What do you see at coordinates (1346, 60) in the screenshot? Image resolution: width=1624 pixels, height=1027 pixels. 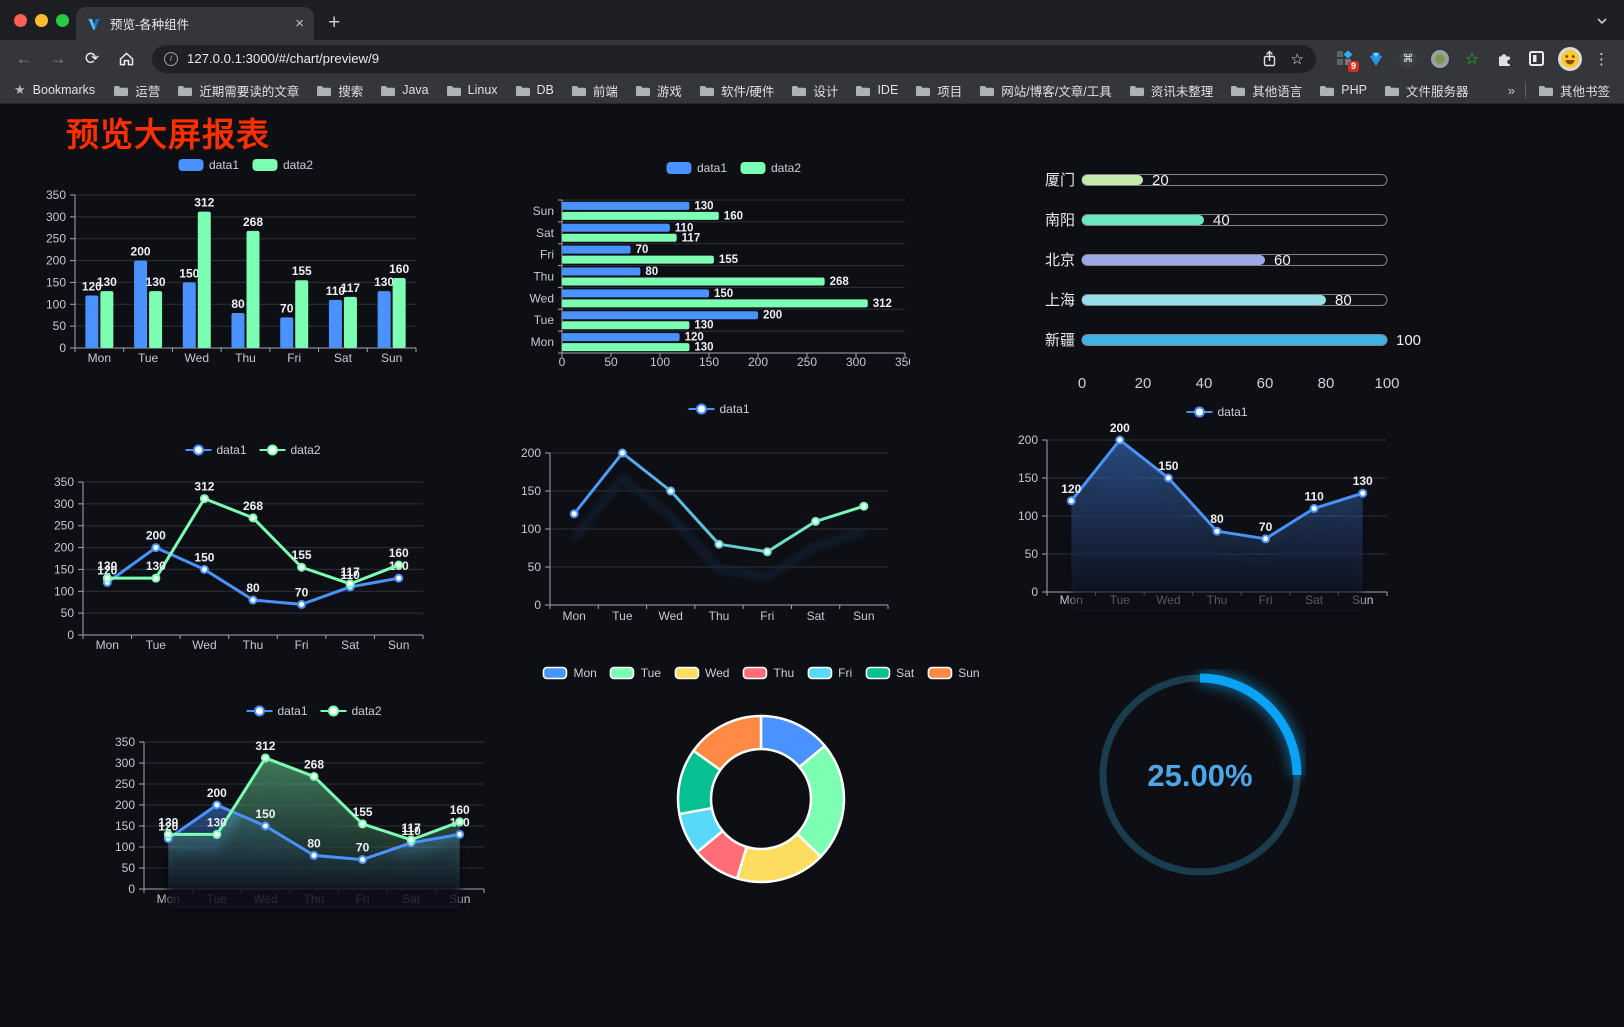 I see `extension-grid-icon: 9` at bounding box center [1346, 60].